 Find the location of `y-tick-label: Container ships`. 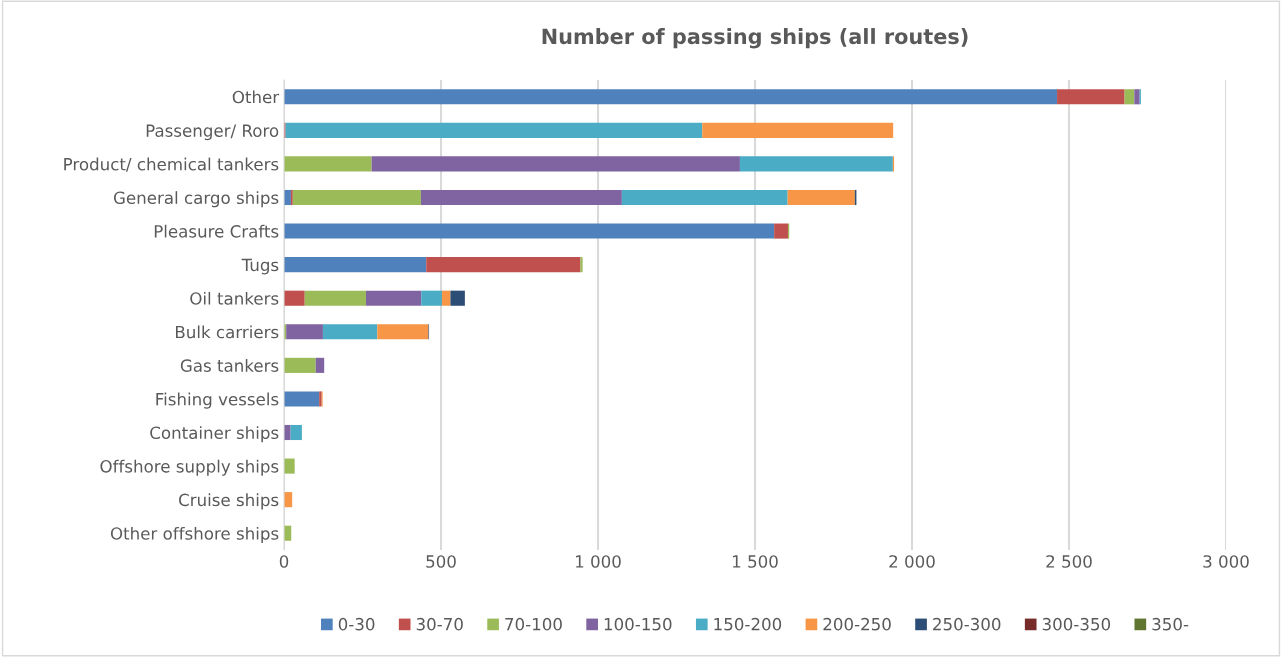

y-tick-label: Container ships is located at coordinates (214, 434).